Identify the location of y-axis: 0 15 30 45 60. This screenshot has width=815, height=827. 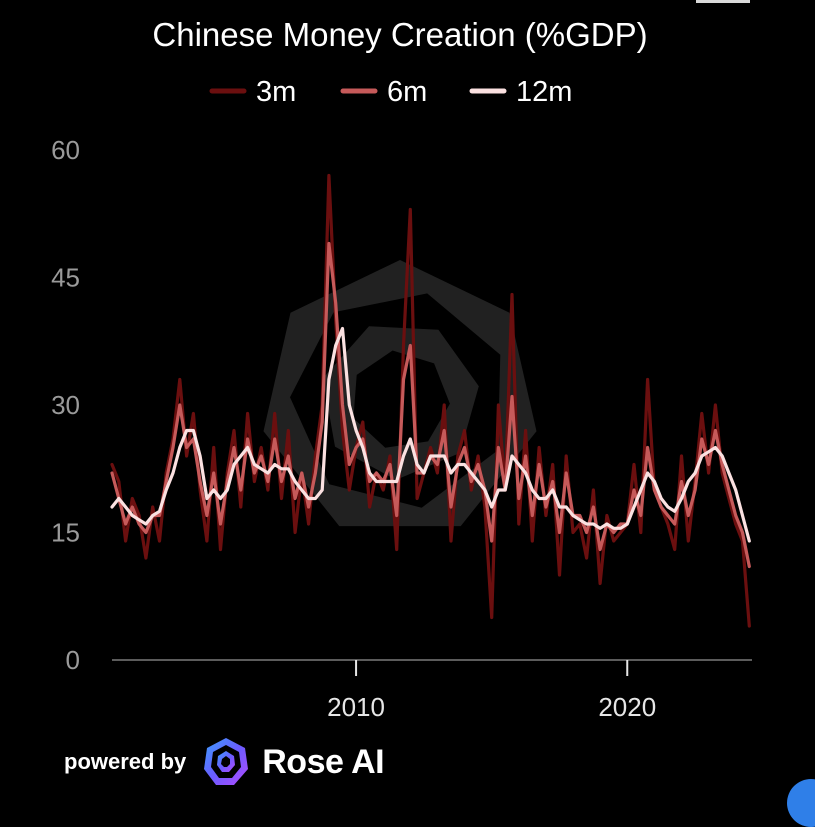
(65, 405).